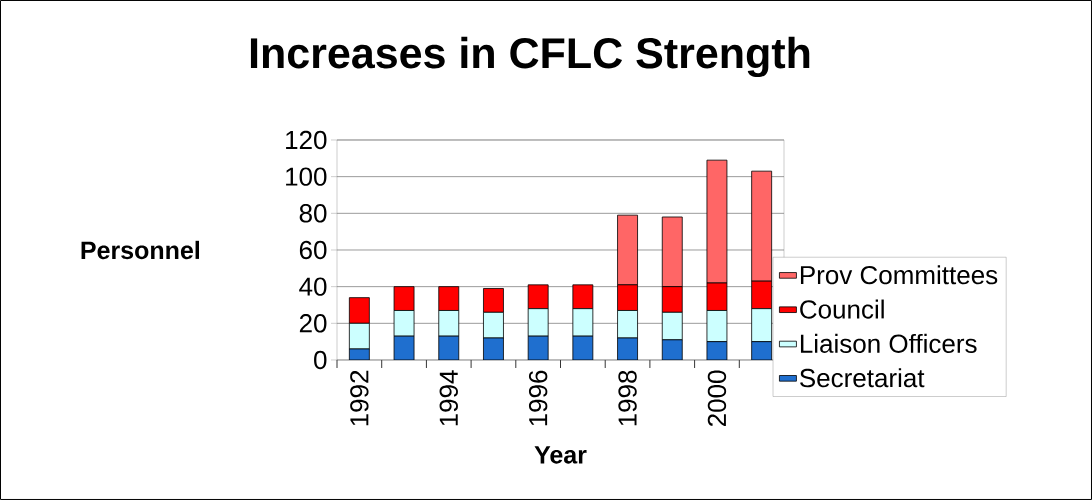 This screenshot has height=500, width=1092. Describe the element at coordinates (627, 398) in the screenshot. I see `x-tick-label: 1998` at that location.